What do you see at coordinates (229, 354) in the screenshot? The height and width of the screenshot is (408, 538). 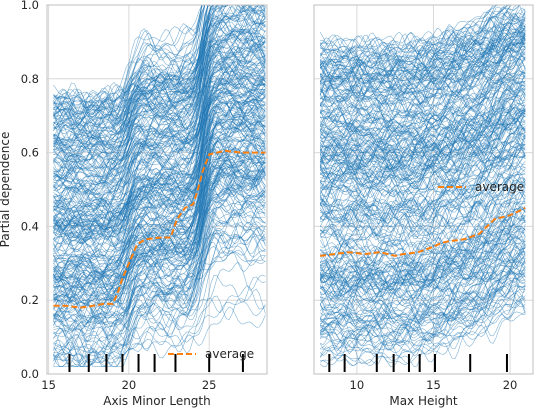 I see `left-legend-label: average` at bounding box center [229, 354].